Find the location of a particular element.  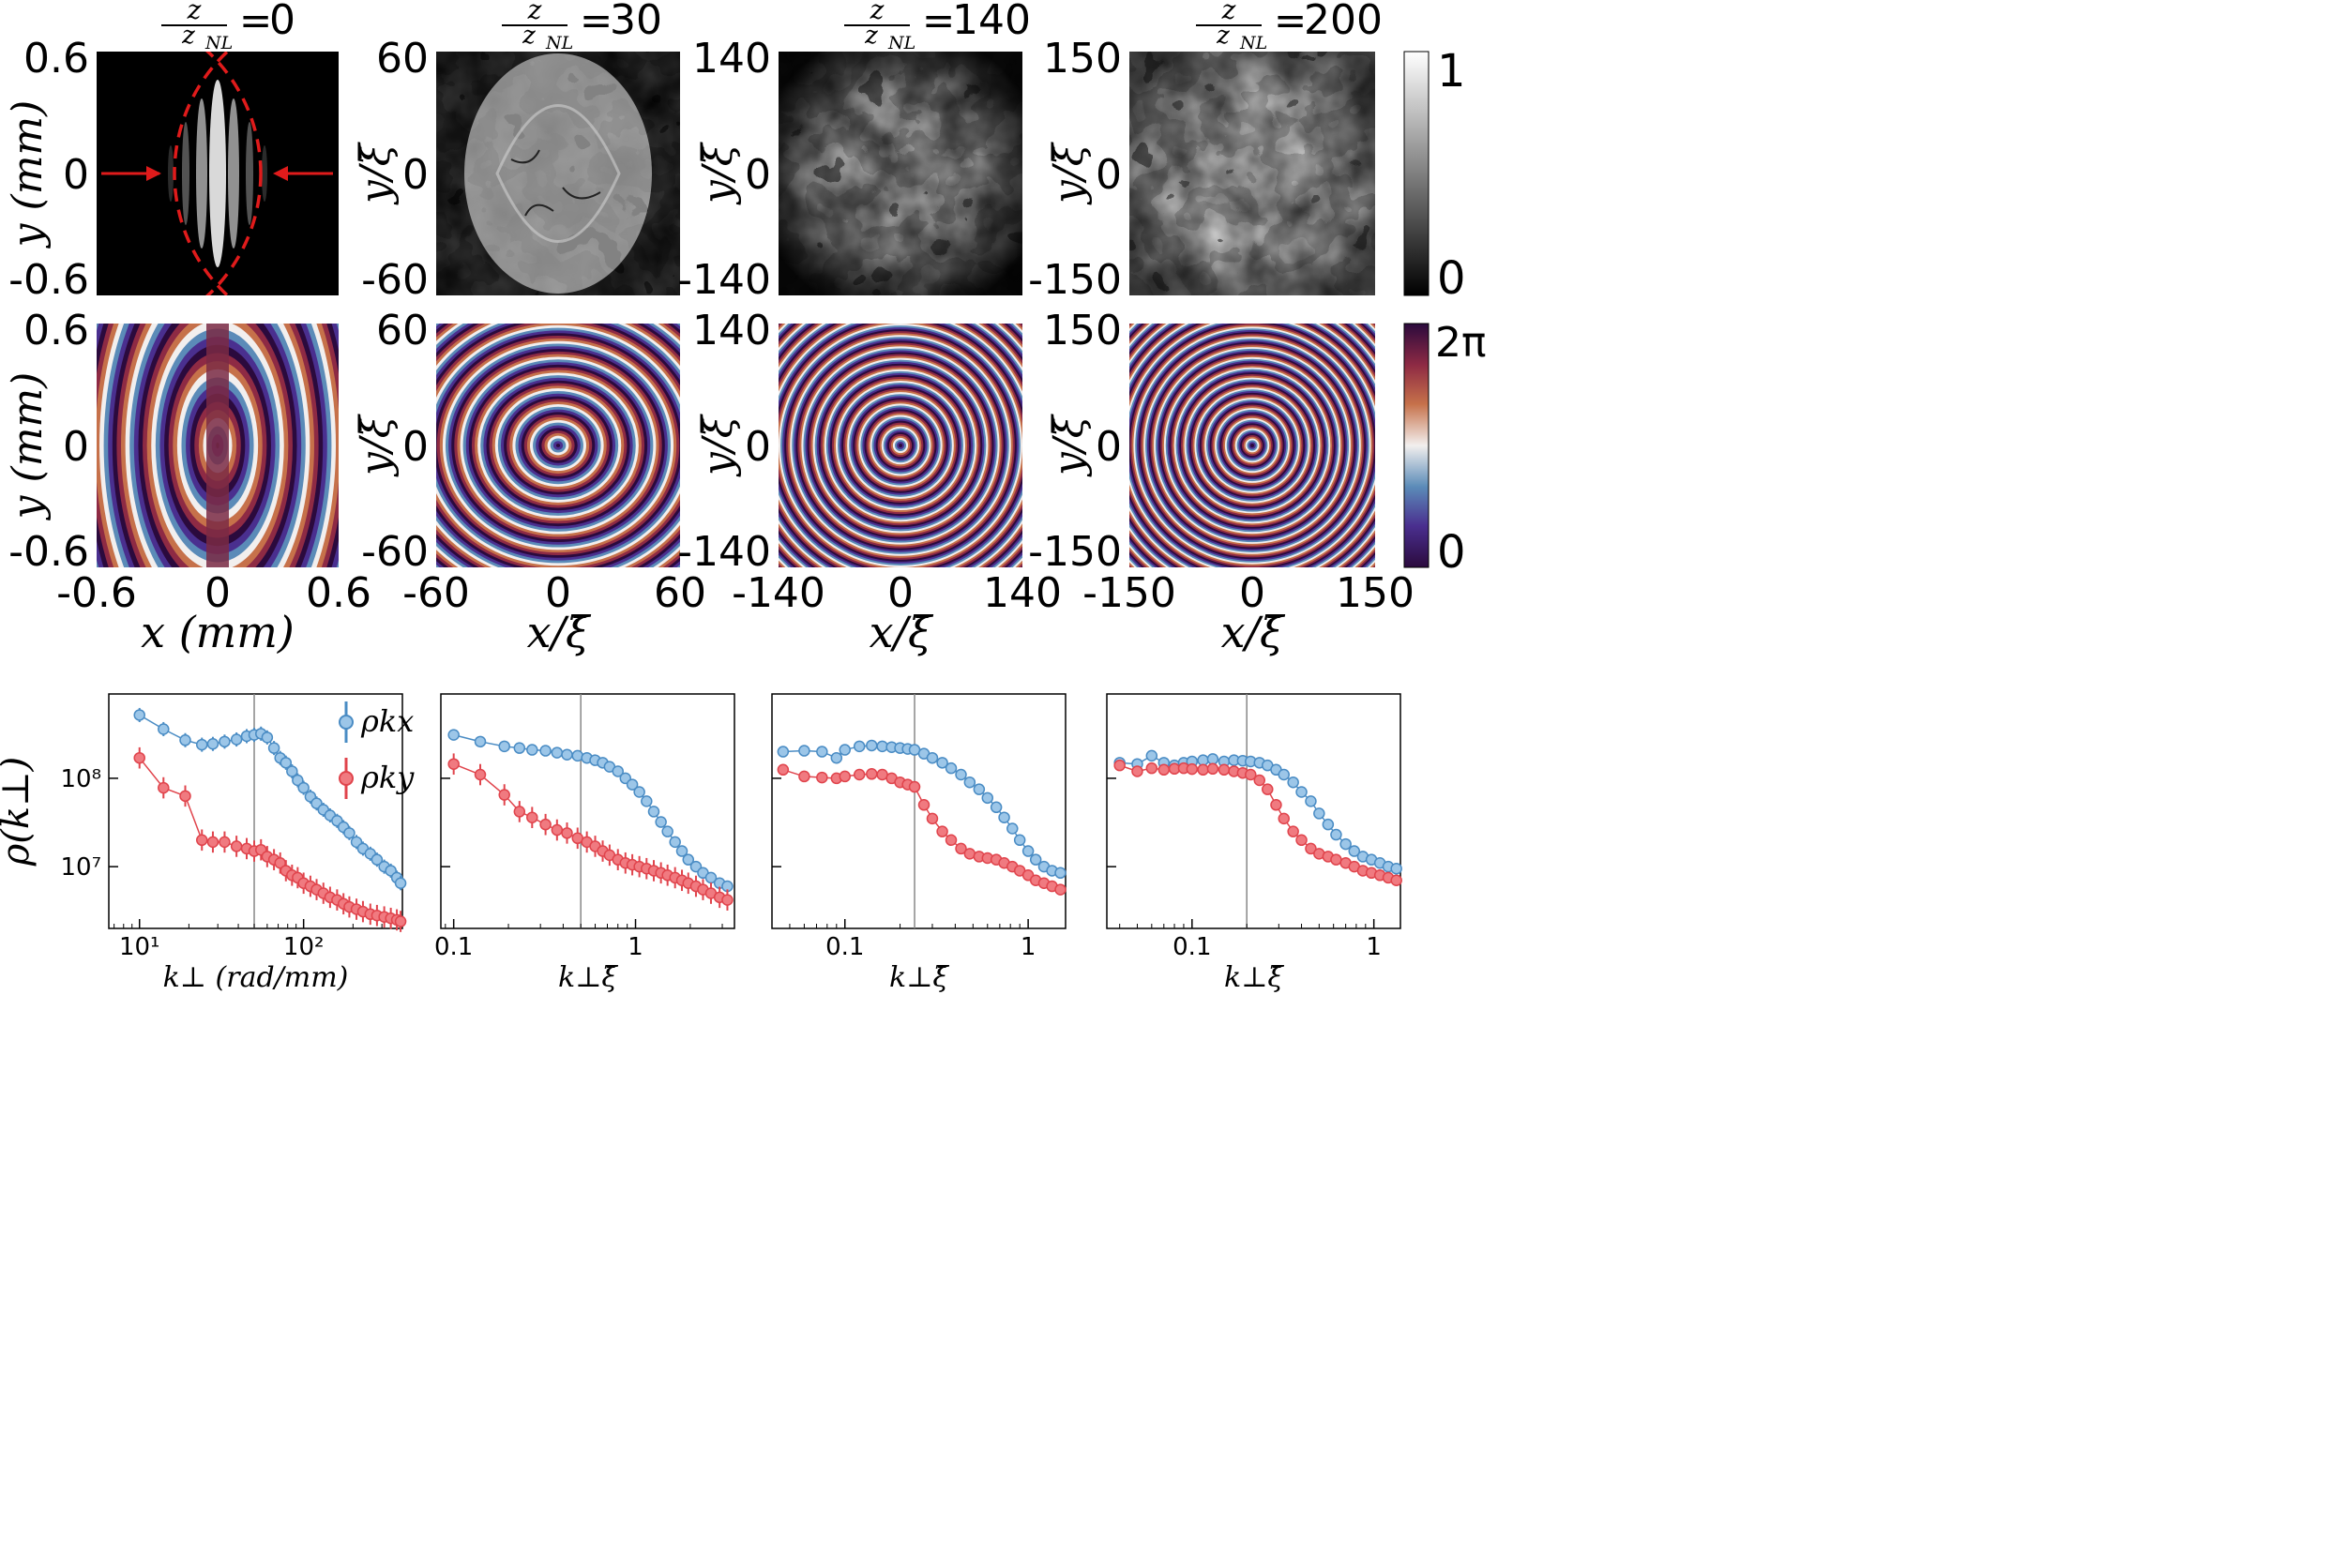

header-equals: = is located at coordinates (1290, 21).